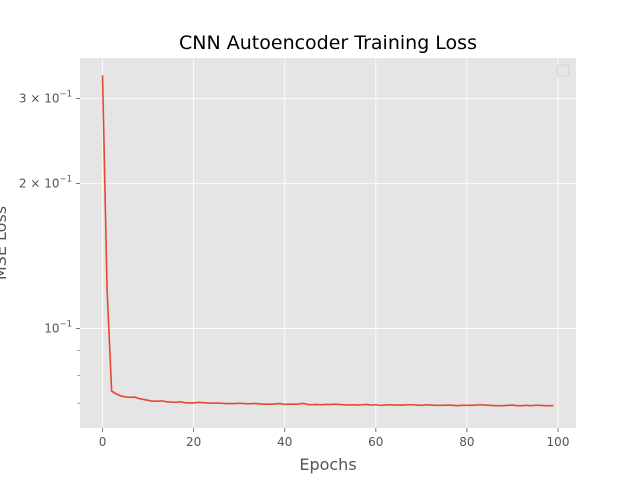 The width and height of the screenshot is (640, 480). Describe the element at coordinates (193, 442) in the screenshot. I see `x-tick-label: 20` at that location.